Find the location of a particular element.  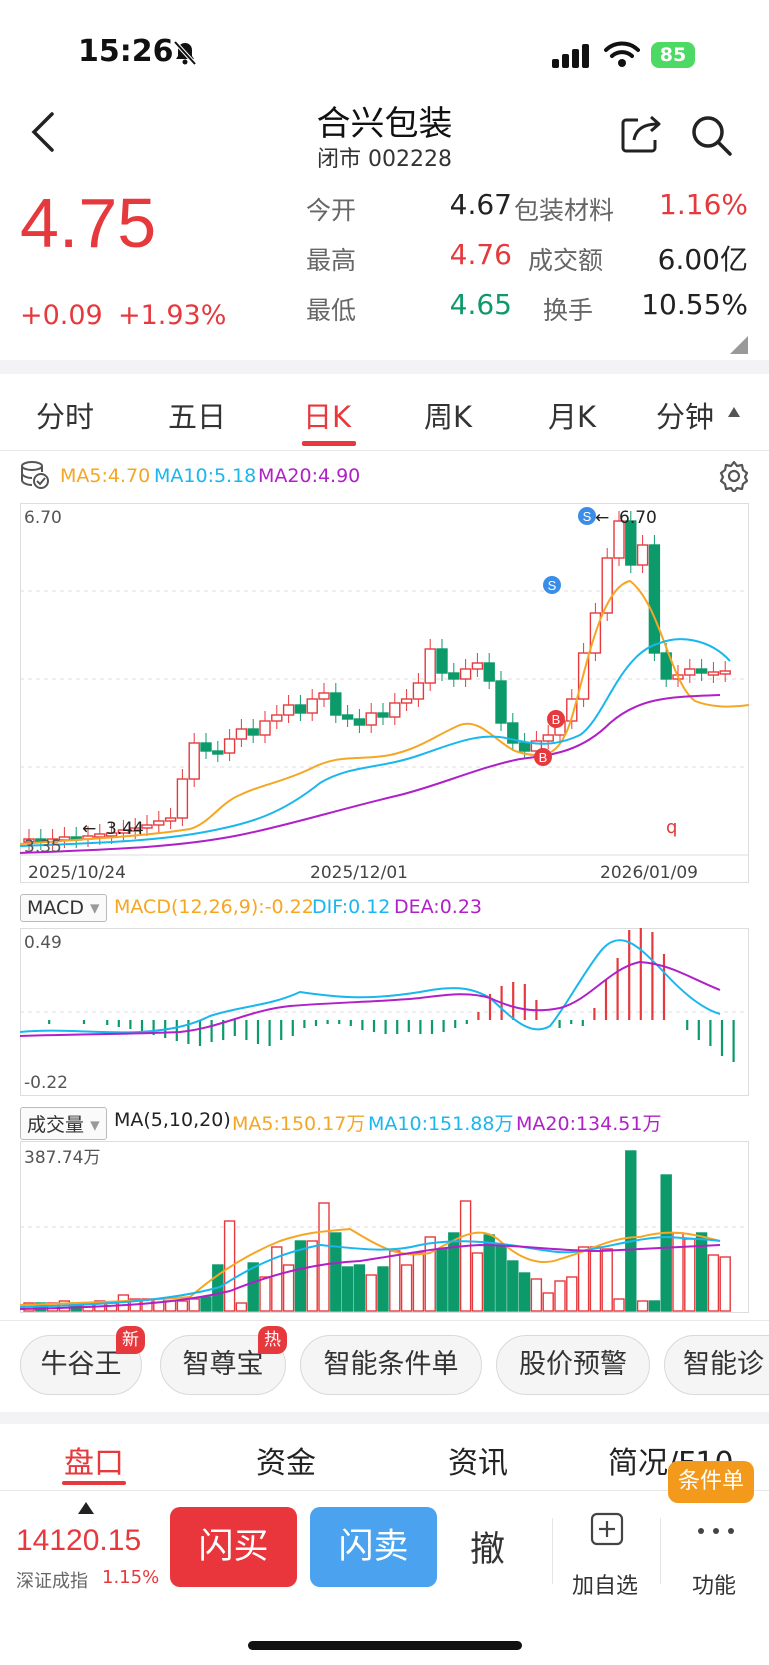

svg-text: S is located at coordinates (587, 516).